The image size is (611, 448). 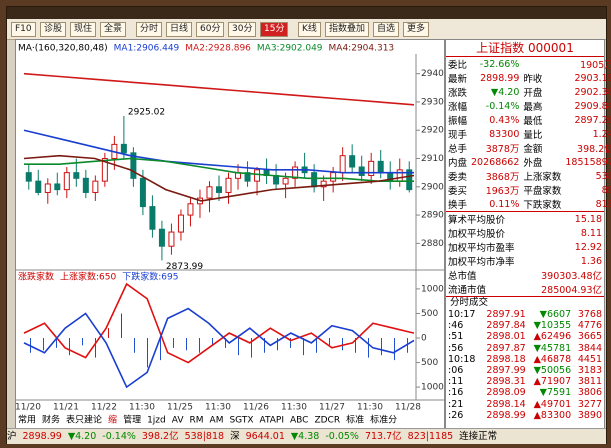 What do you see at coordinates (217, 421) in the screenshot?
I see `bottom-tab: AM` at bounding box center [217, 421].